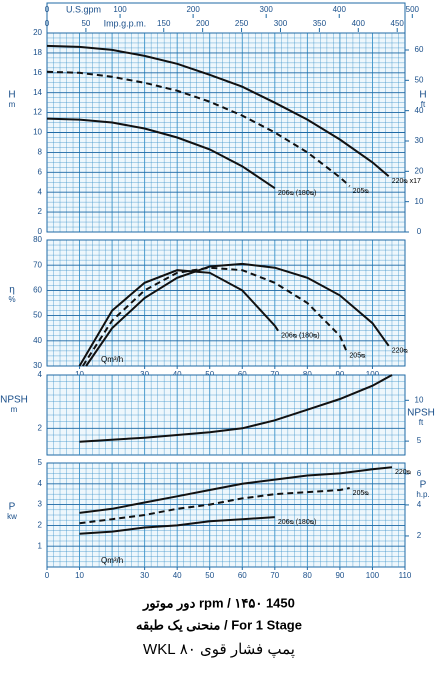 This screenshot has width=439, height=685. Describe the element at coordinates (219, 624) in the screenshot. I see `footer-line: For 1 Stage / منحنی یک طبقه` at that location.